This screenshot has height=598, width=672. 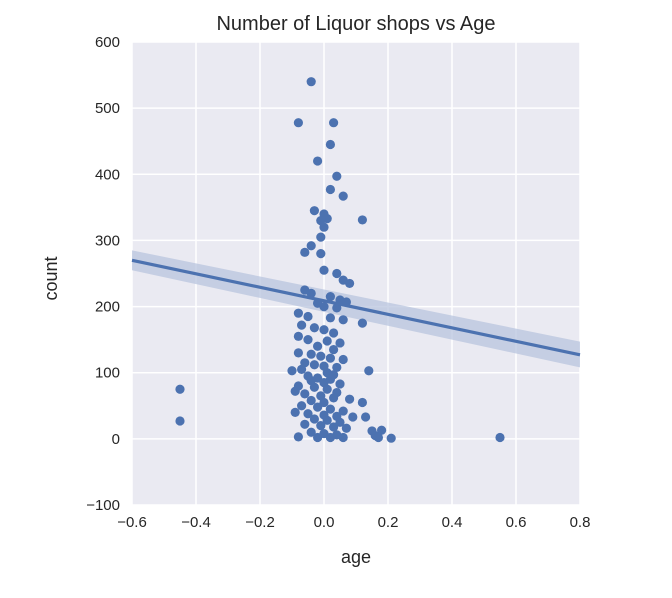 I want to click on y-tick-label: 400, so click(x=107, y=174).